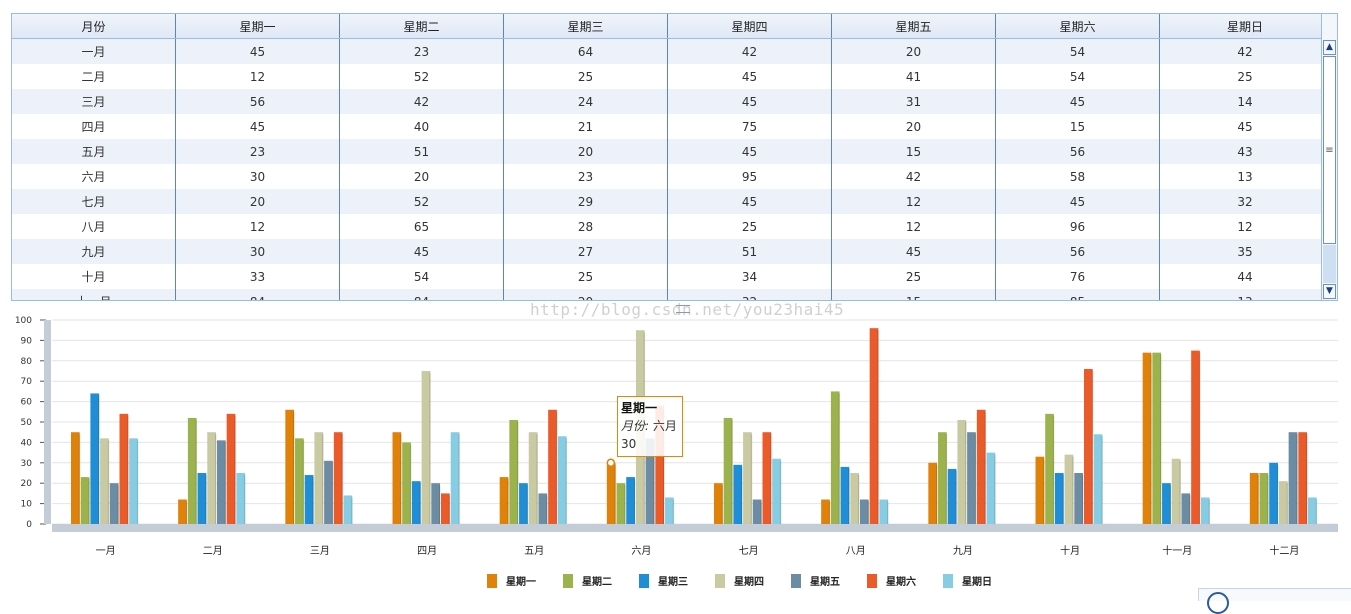 This screenshot has width=1351, height=614. What do you see at coordinates (671, 151) in the screenshot?
I see `table-row: 五月 23 51 20 45 15 56 43` at bounding box center [671, 151].